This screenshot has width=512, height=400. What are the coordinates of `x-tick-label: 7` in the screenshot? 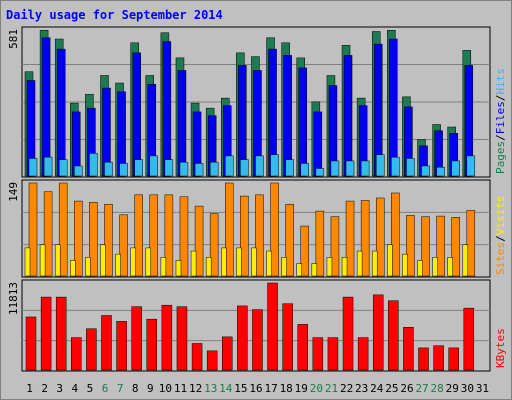 It's located at (120, 388).